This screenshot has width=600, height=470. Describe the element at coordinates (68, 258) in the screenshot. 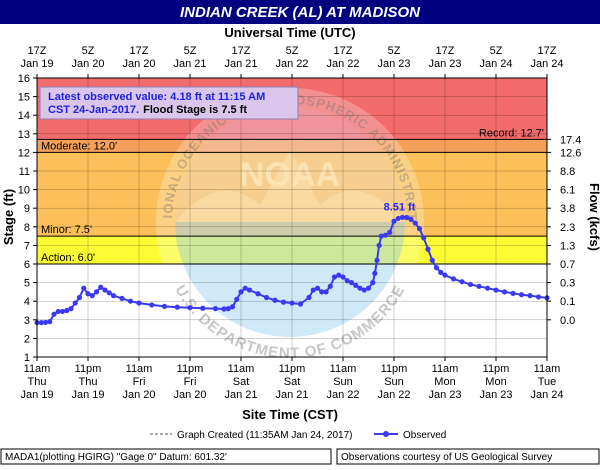

I see `threshold-label: Action: 6.0'` at that location.